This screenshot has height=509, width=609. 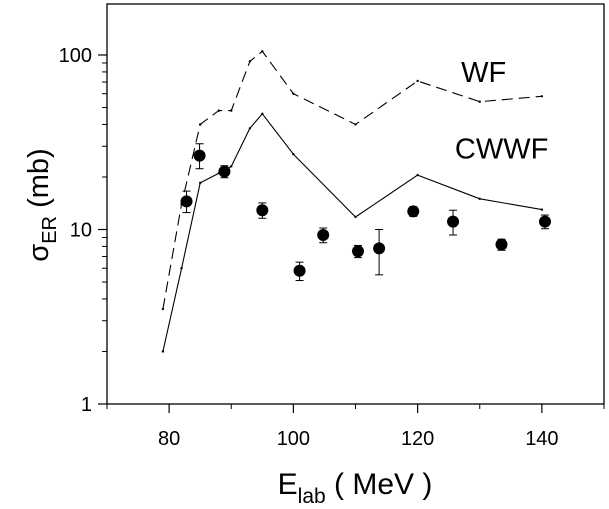 What do you see at coordinates (75, 56) in the screenshot?
I see `y-tick-label: 100` at bounding box center [75, 56].